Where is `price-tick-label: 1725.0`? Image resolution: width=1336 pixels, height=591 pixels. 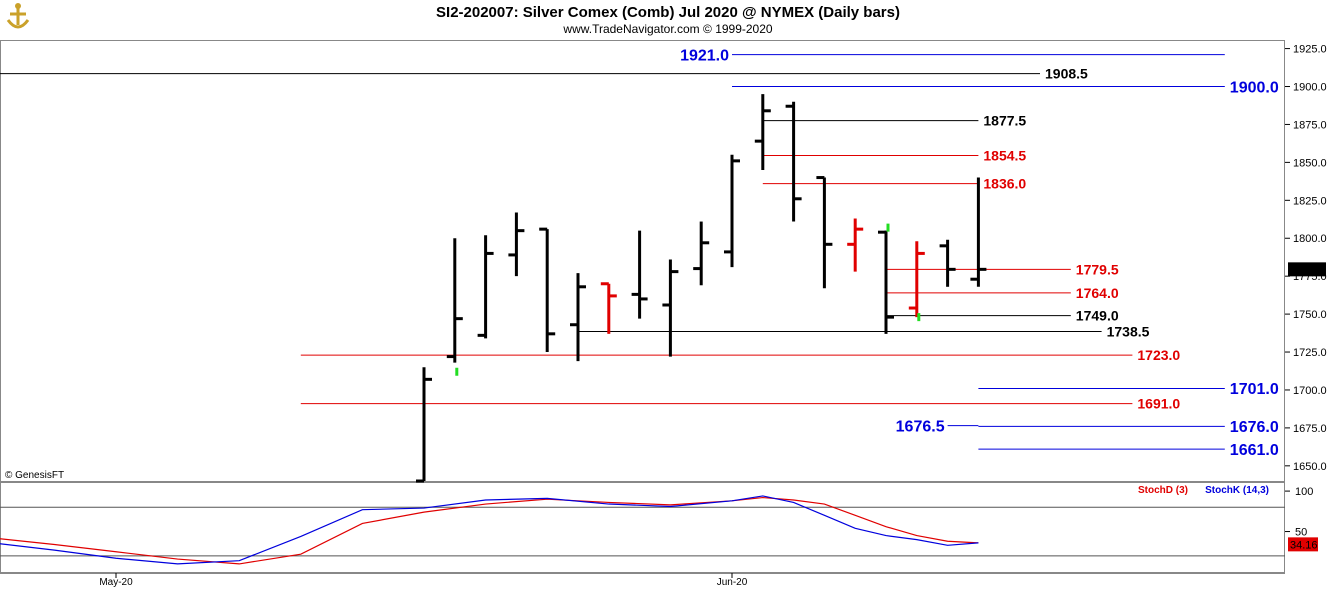
price-tick-label: 1725.0 is located at coordinates (1310, 353).